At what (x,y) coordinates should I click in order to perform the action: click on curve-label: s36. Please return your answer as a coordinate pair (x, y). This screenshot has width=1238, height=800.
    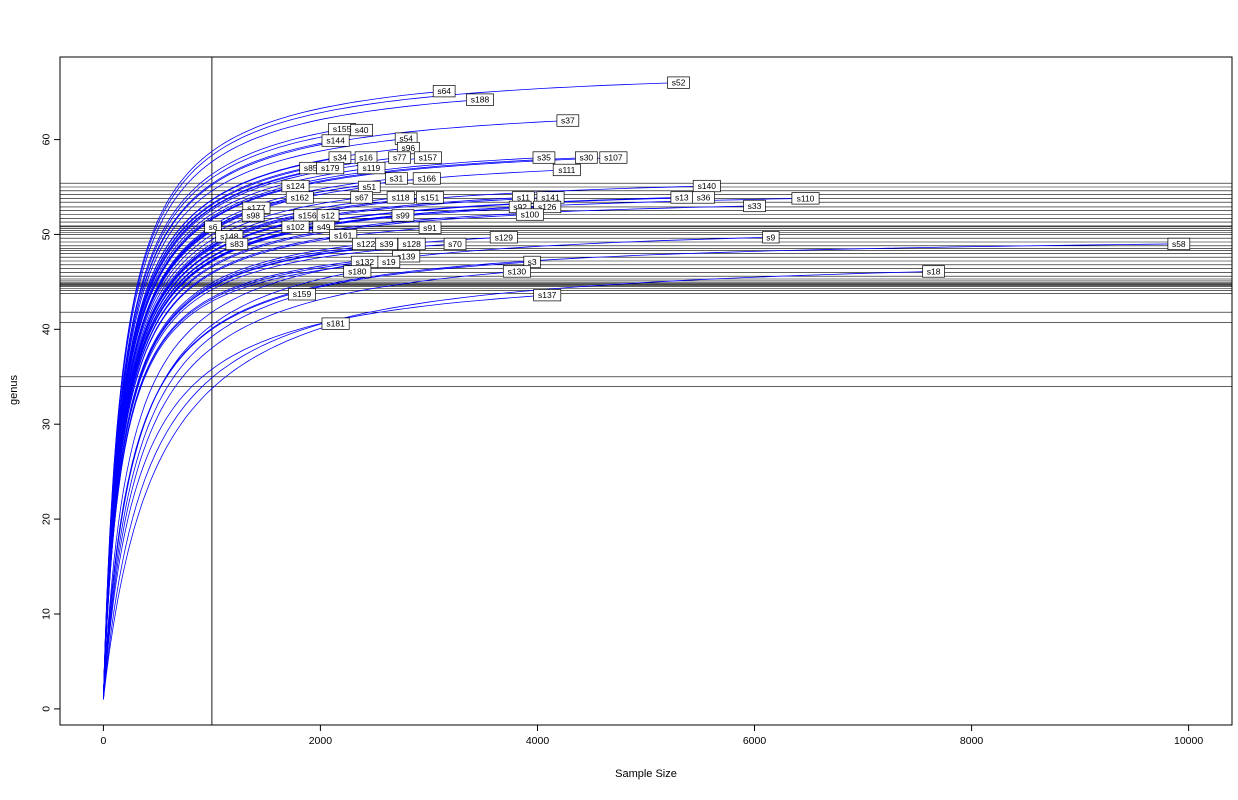
    Looking at the image, I should click on (704, 197).